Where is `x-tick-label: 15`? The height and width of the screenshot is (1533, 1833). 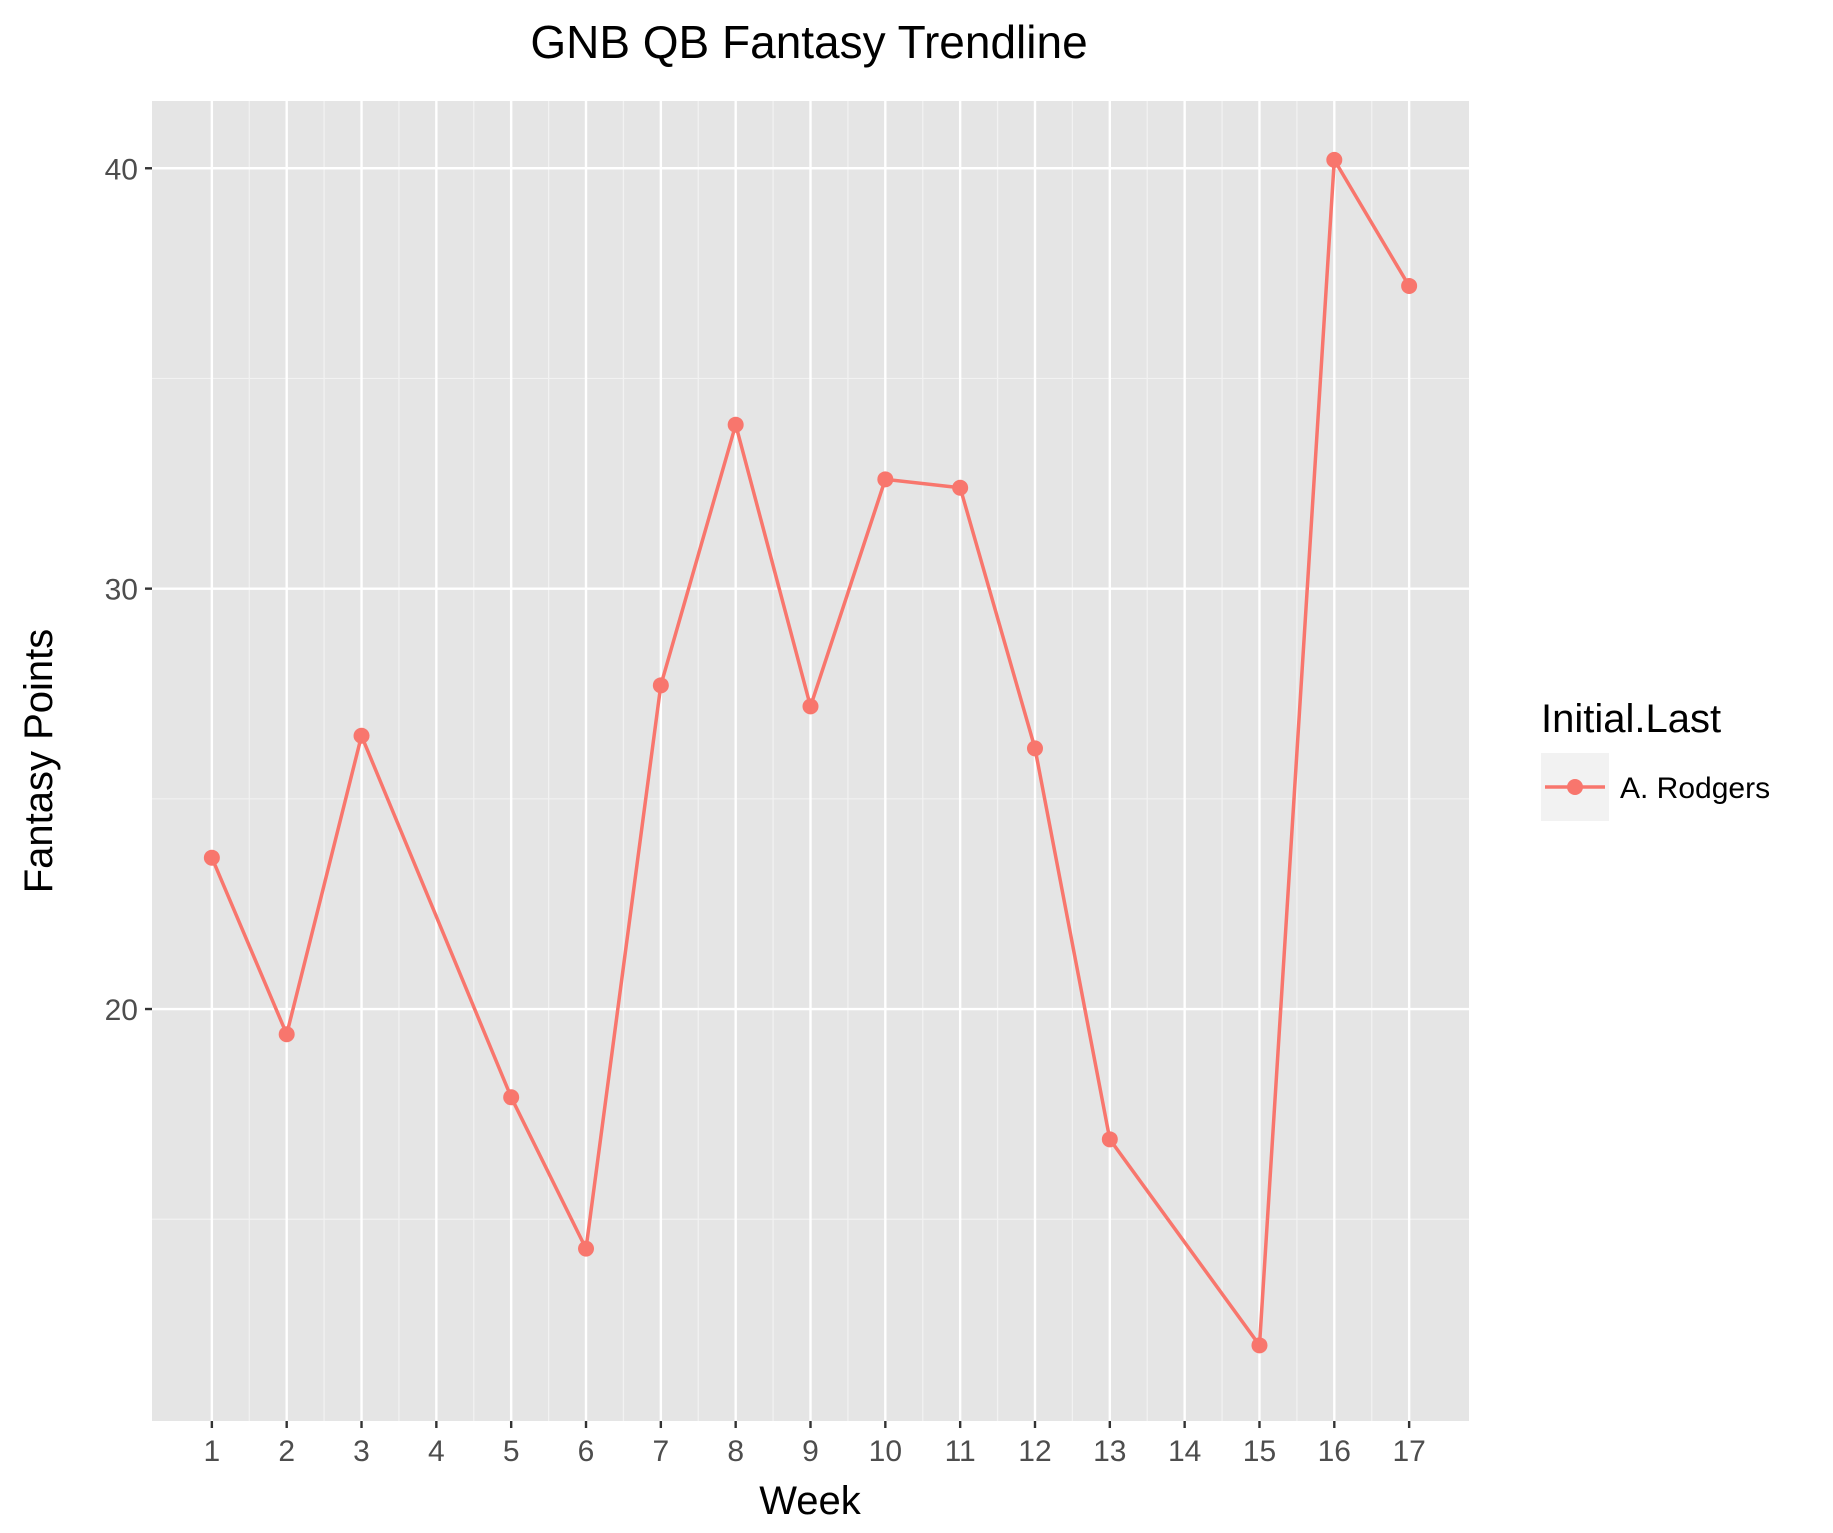
x-tick-label: 15 is located at coordinates (1259, 1451).